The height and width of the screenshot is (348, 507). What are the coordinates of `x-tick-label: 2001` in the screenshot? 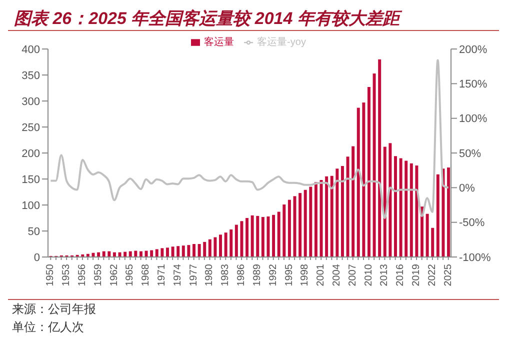 It's located at (321, 275).